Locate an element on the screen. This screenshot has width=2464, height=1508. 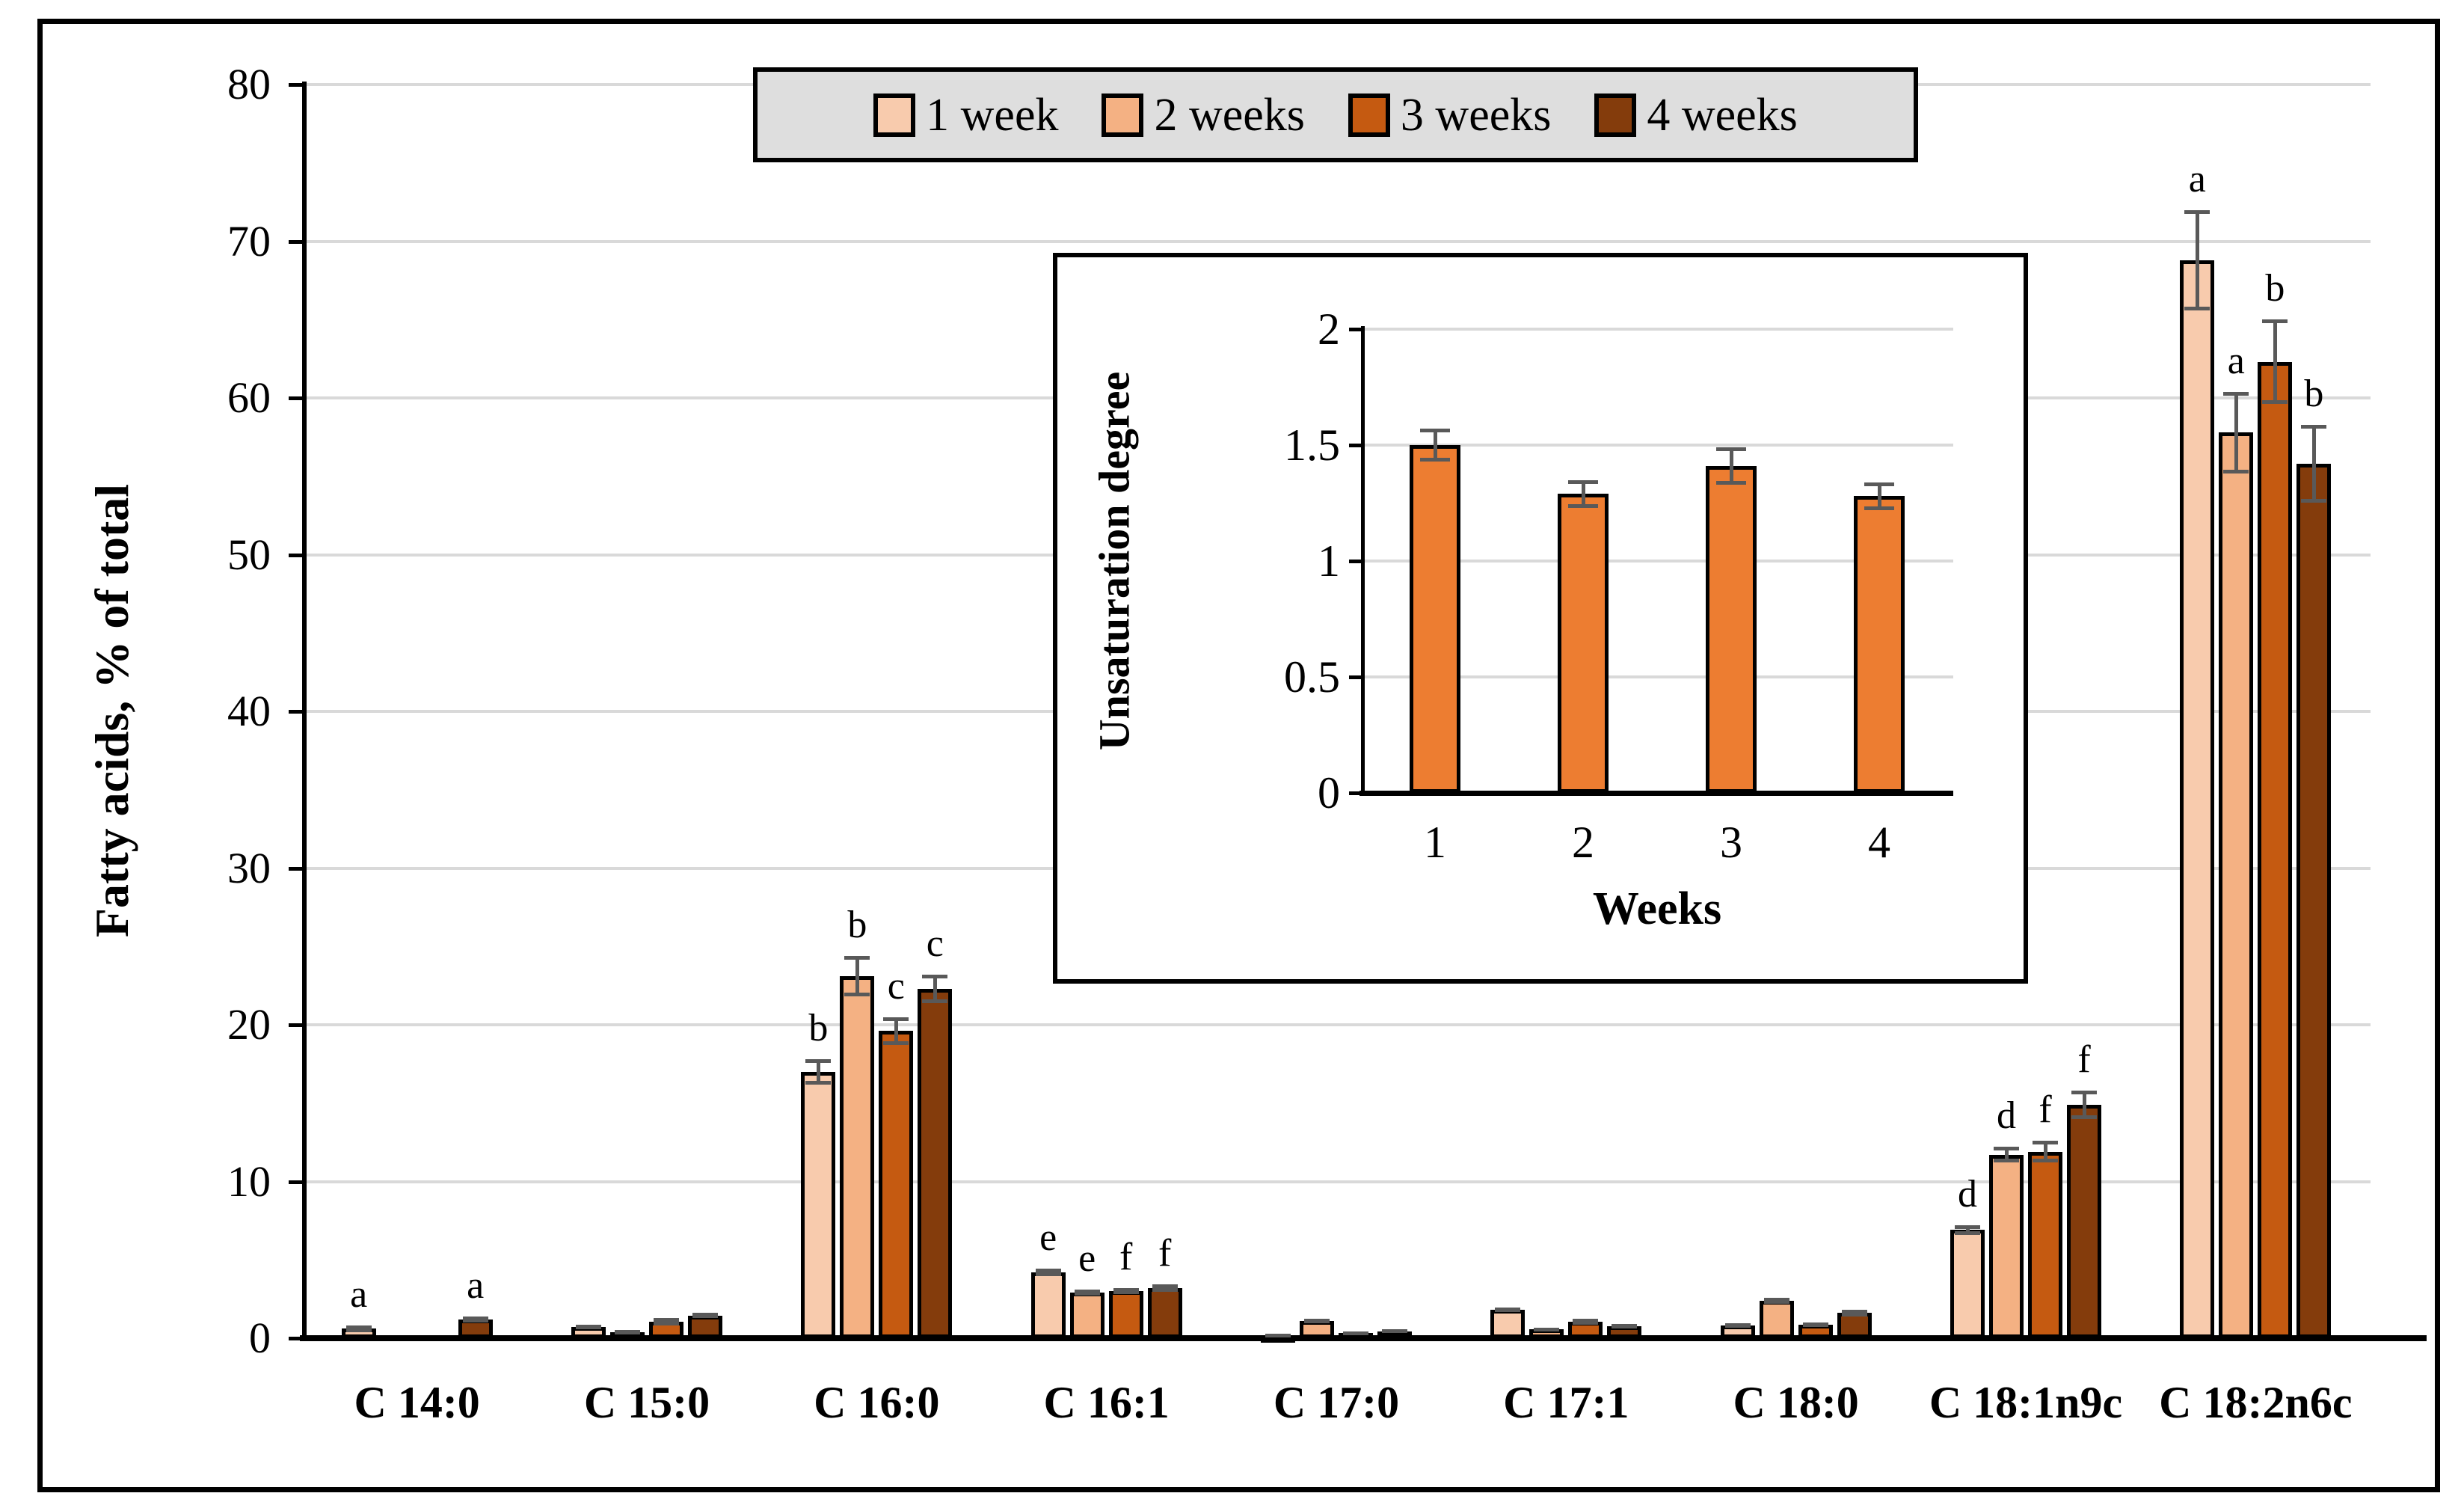
inset-y-tick-label: 2 is located at coordinates (1329, 329).